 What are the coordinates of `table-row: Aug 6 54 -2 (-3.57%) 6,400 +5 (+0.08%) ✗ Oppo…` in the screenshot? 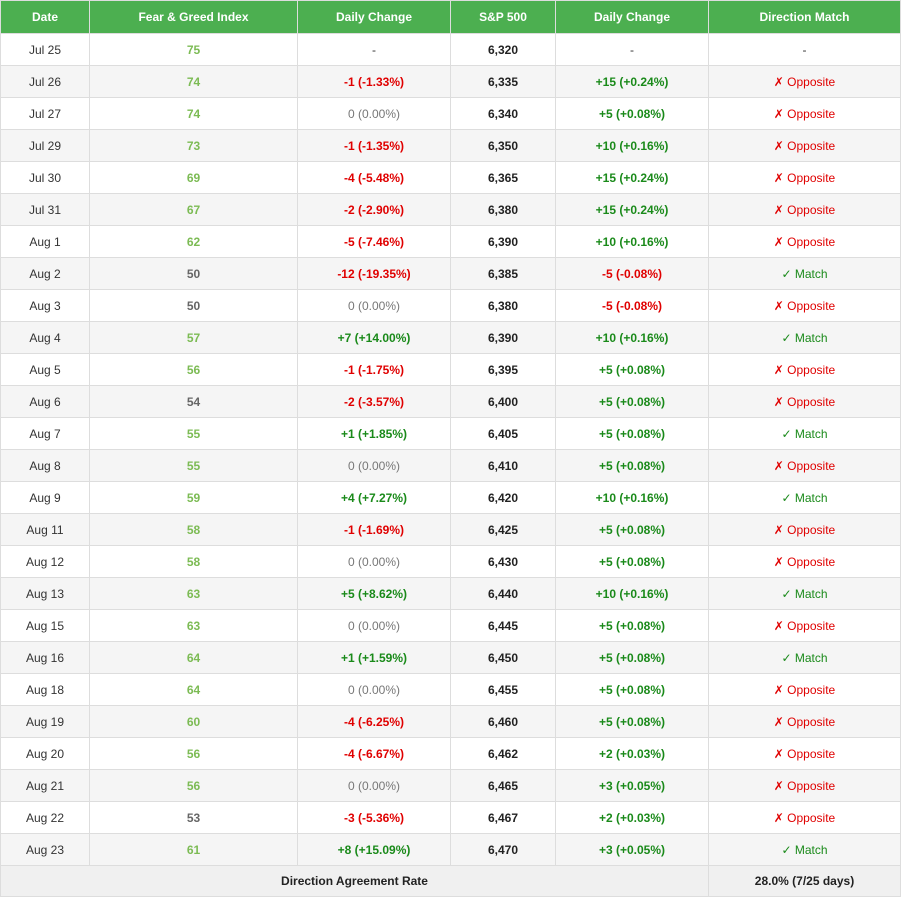 It's located at (450, 401).